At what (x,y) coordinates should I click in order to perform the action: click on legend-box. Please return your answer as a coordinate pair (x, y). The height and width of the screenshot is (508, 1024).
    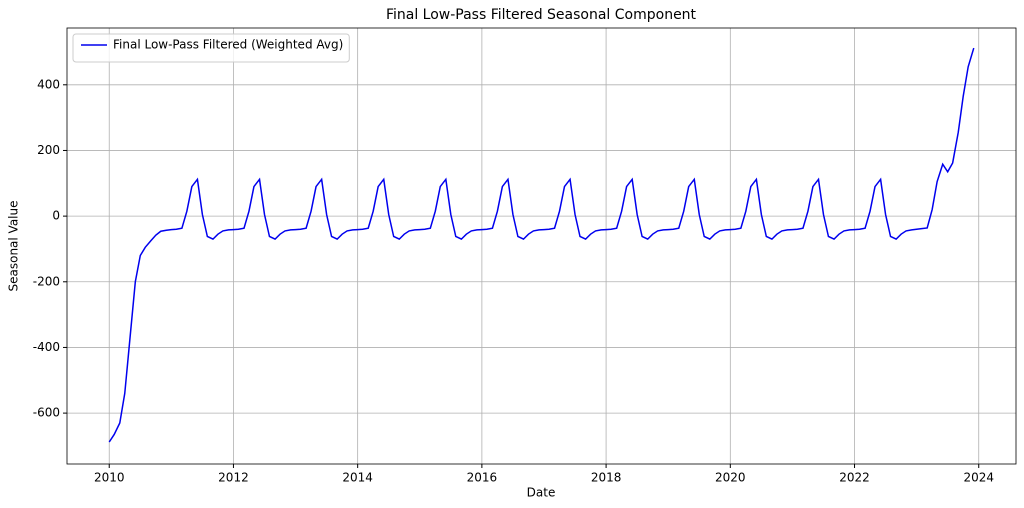
    Looking at the image, I should click on (211, 48).